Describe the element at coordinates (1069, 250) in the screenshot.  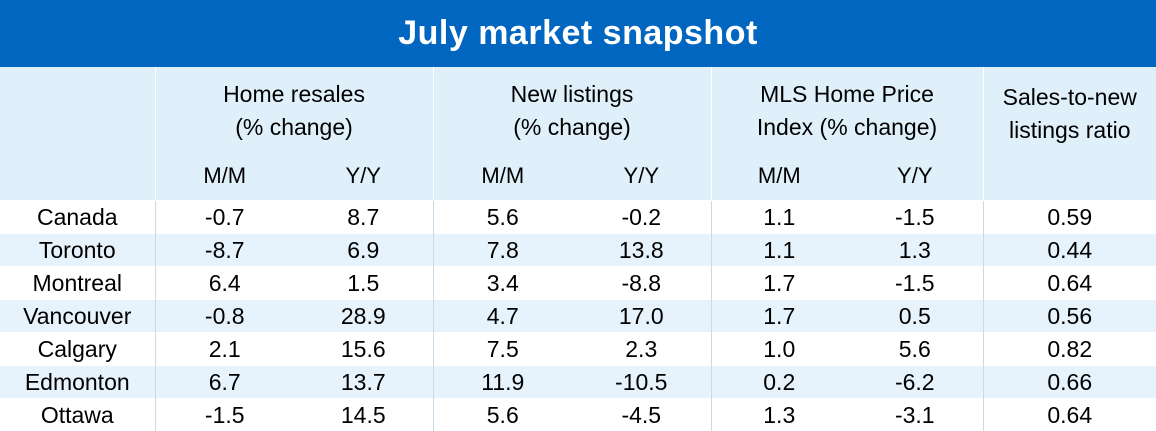
I see `value-cell: 0.44` at that location.